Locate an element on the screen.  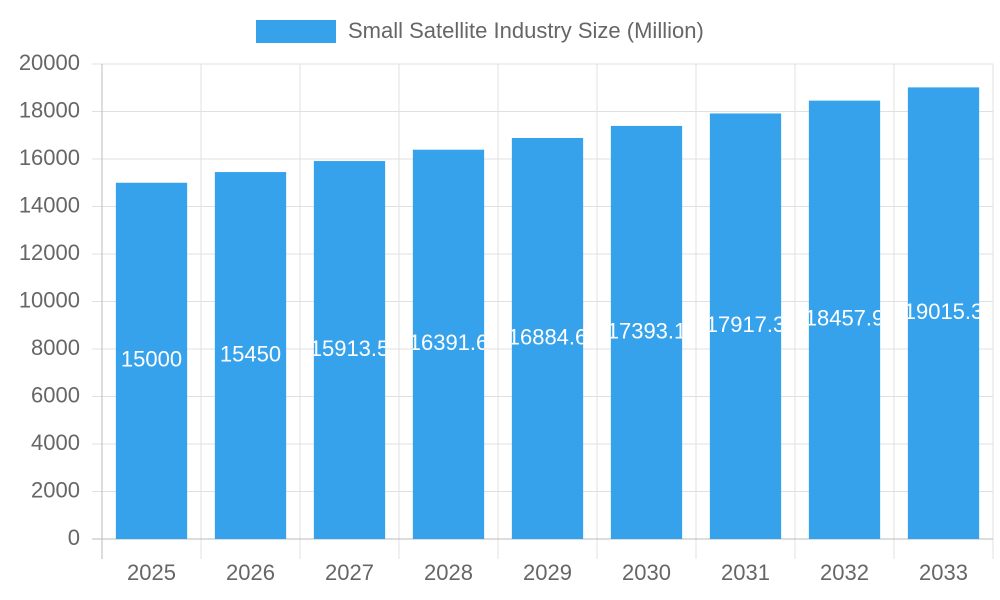
x-tick-label: 2030 is located at coordinates (646, 572).